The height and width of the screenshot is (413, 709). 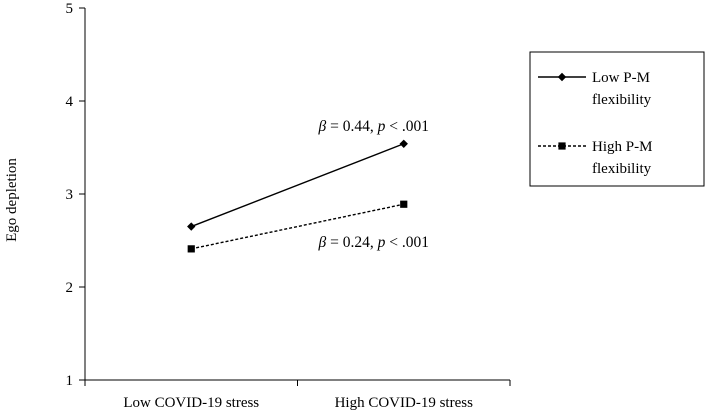 What do you see at coordinates (404, 403) in the screenshot?
I see `x-tick-label: High COVID-19 stress` at bounding box center [404, 403].